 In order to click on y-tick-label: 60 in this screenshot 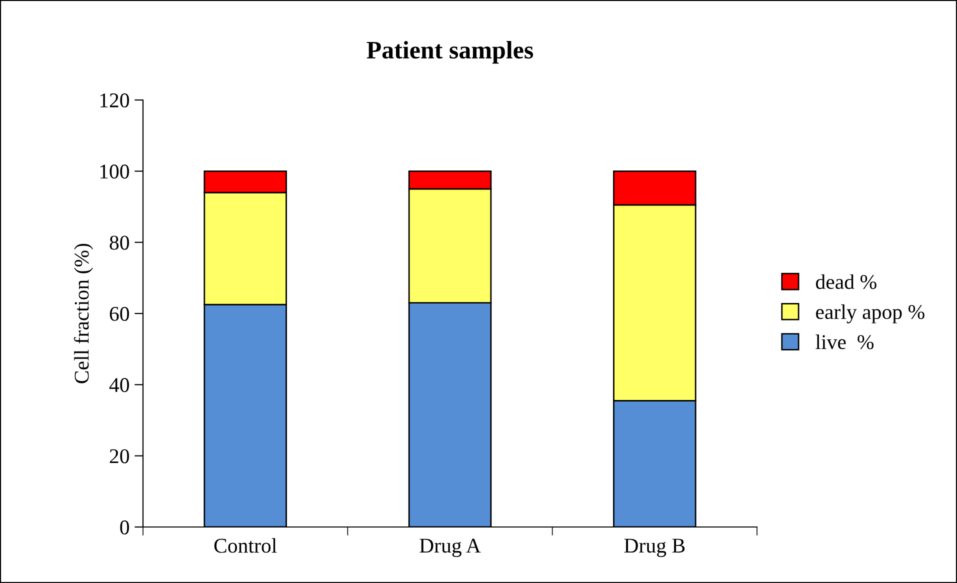, I will do `click(120, 313)`.